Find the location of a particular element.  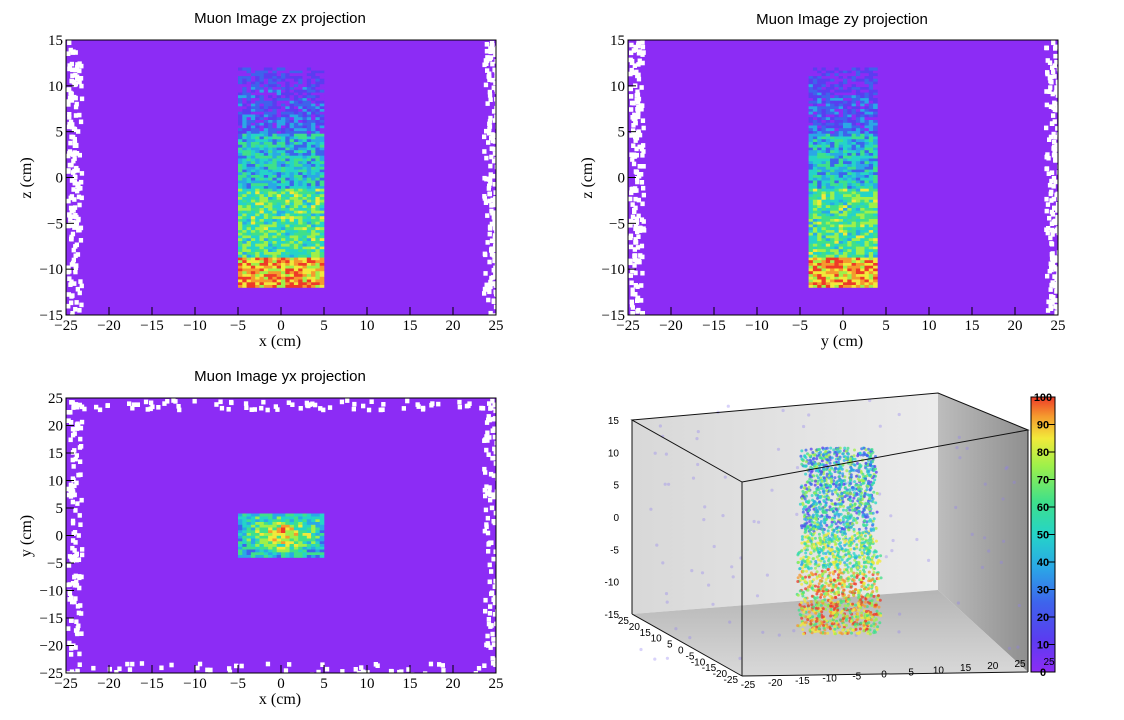

object-point is located at coordinates (801, 450).